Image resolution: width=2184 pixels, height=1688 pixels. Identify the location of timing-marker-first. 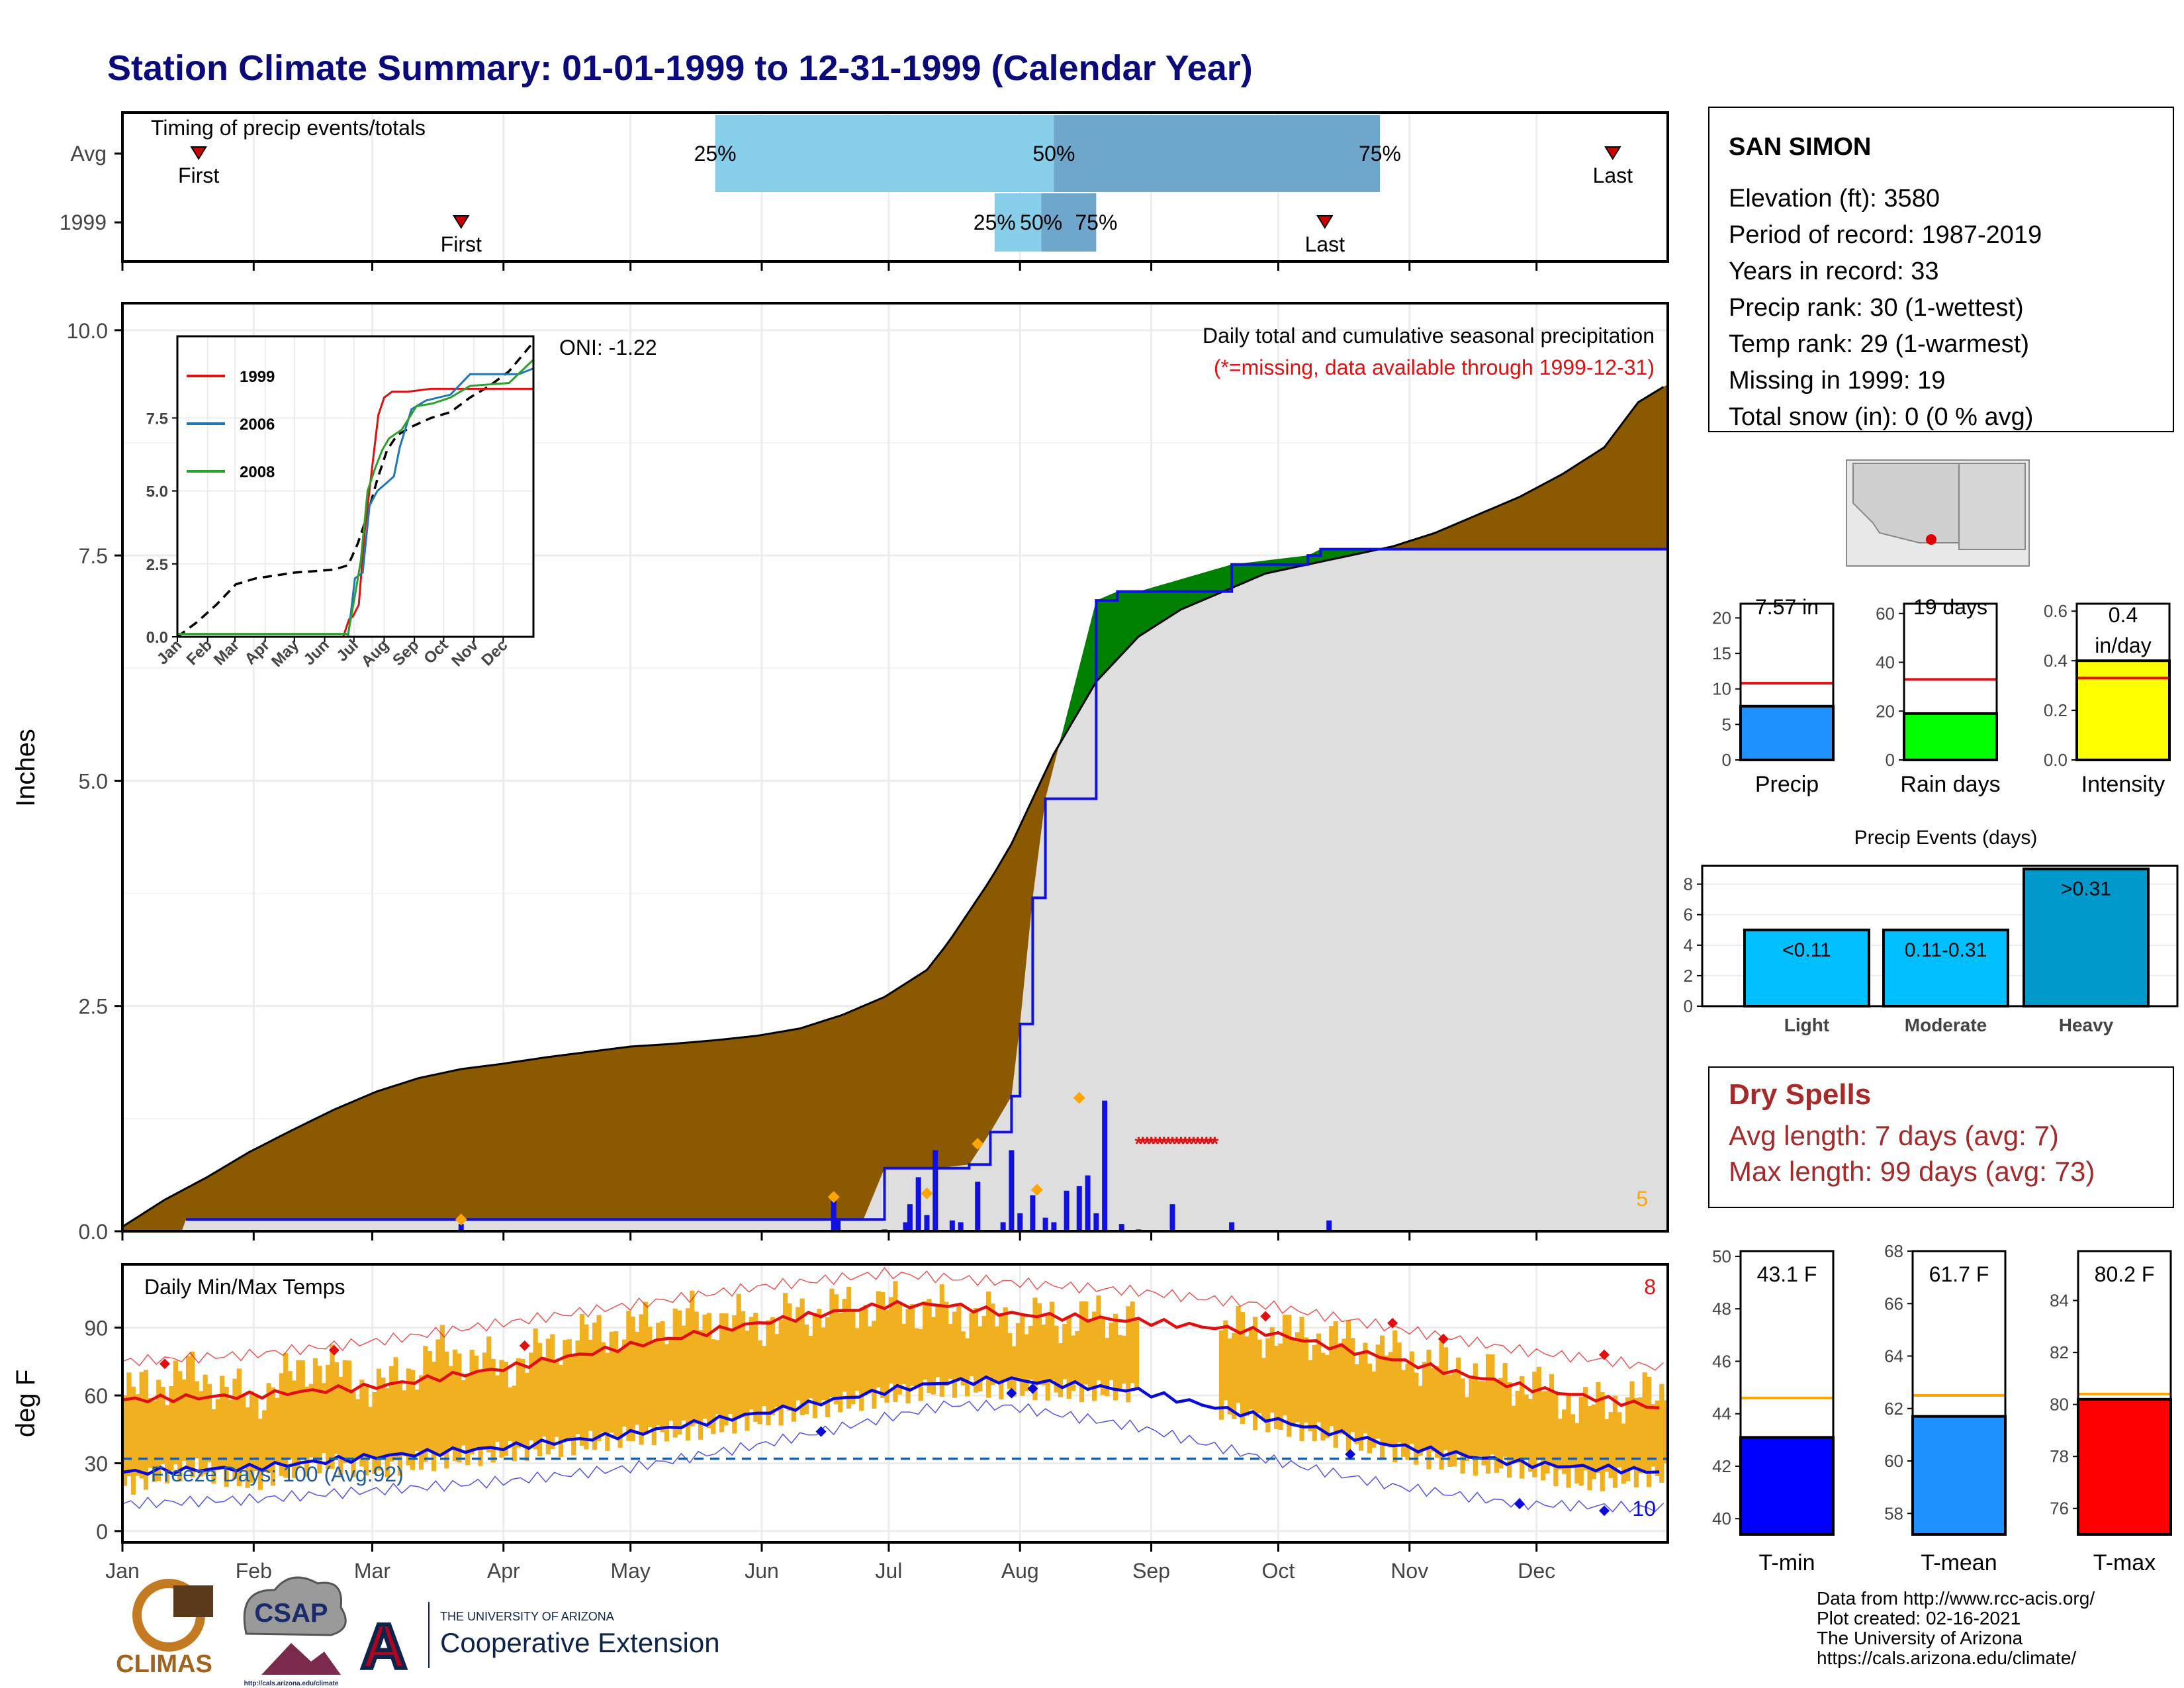
(461, 222).